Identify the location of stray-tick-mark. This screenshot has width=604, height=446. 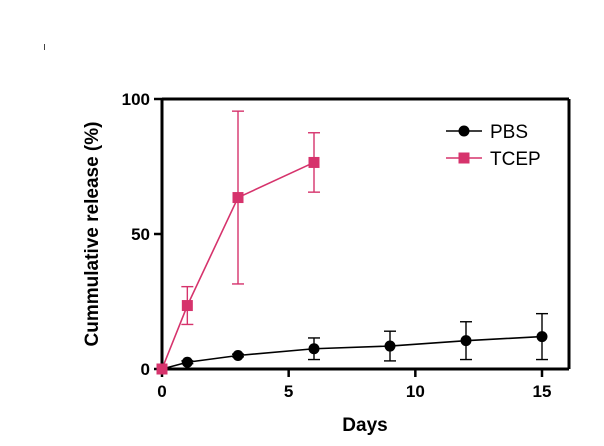
(44, 47).